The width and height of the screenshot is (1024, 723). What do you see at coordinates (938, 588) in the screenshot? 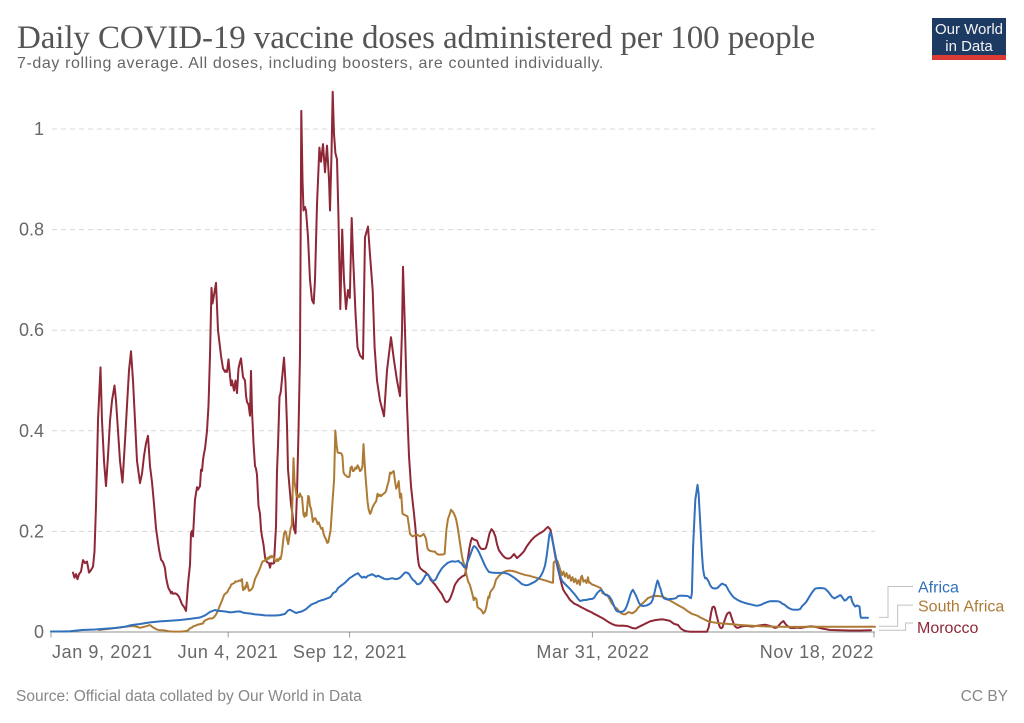
I see `svg-text: Africa` at bounding box center [938, 588].